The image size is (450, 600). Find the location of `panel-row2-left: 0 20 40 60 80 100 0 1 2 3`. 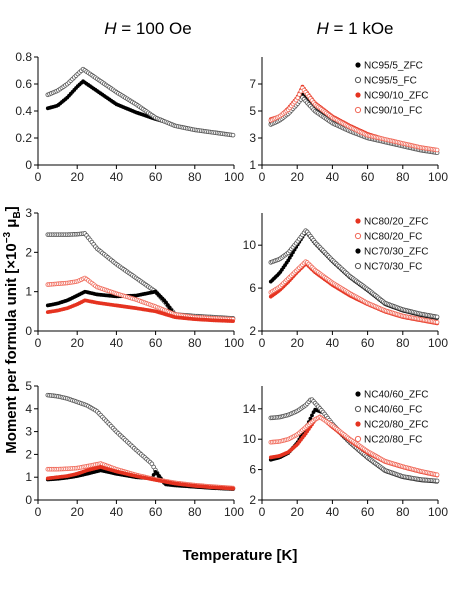

panel-row2-left: 0 20 40 60 80 100 0 1 2 3 is located at coordinates (134, 278).